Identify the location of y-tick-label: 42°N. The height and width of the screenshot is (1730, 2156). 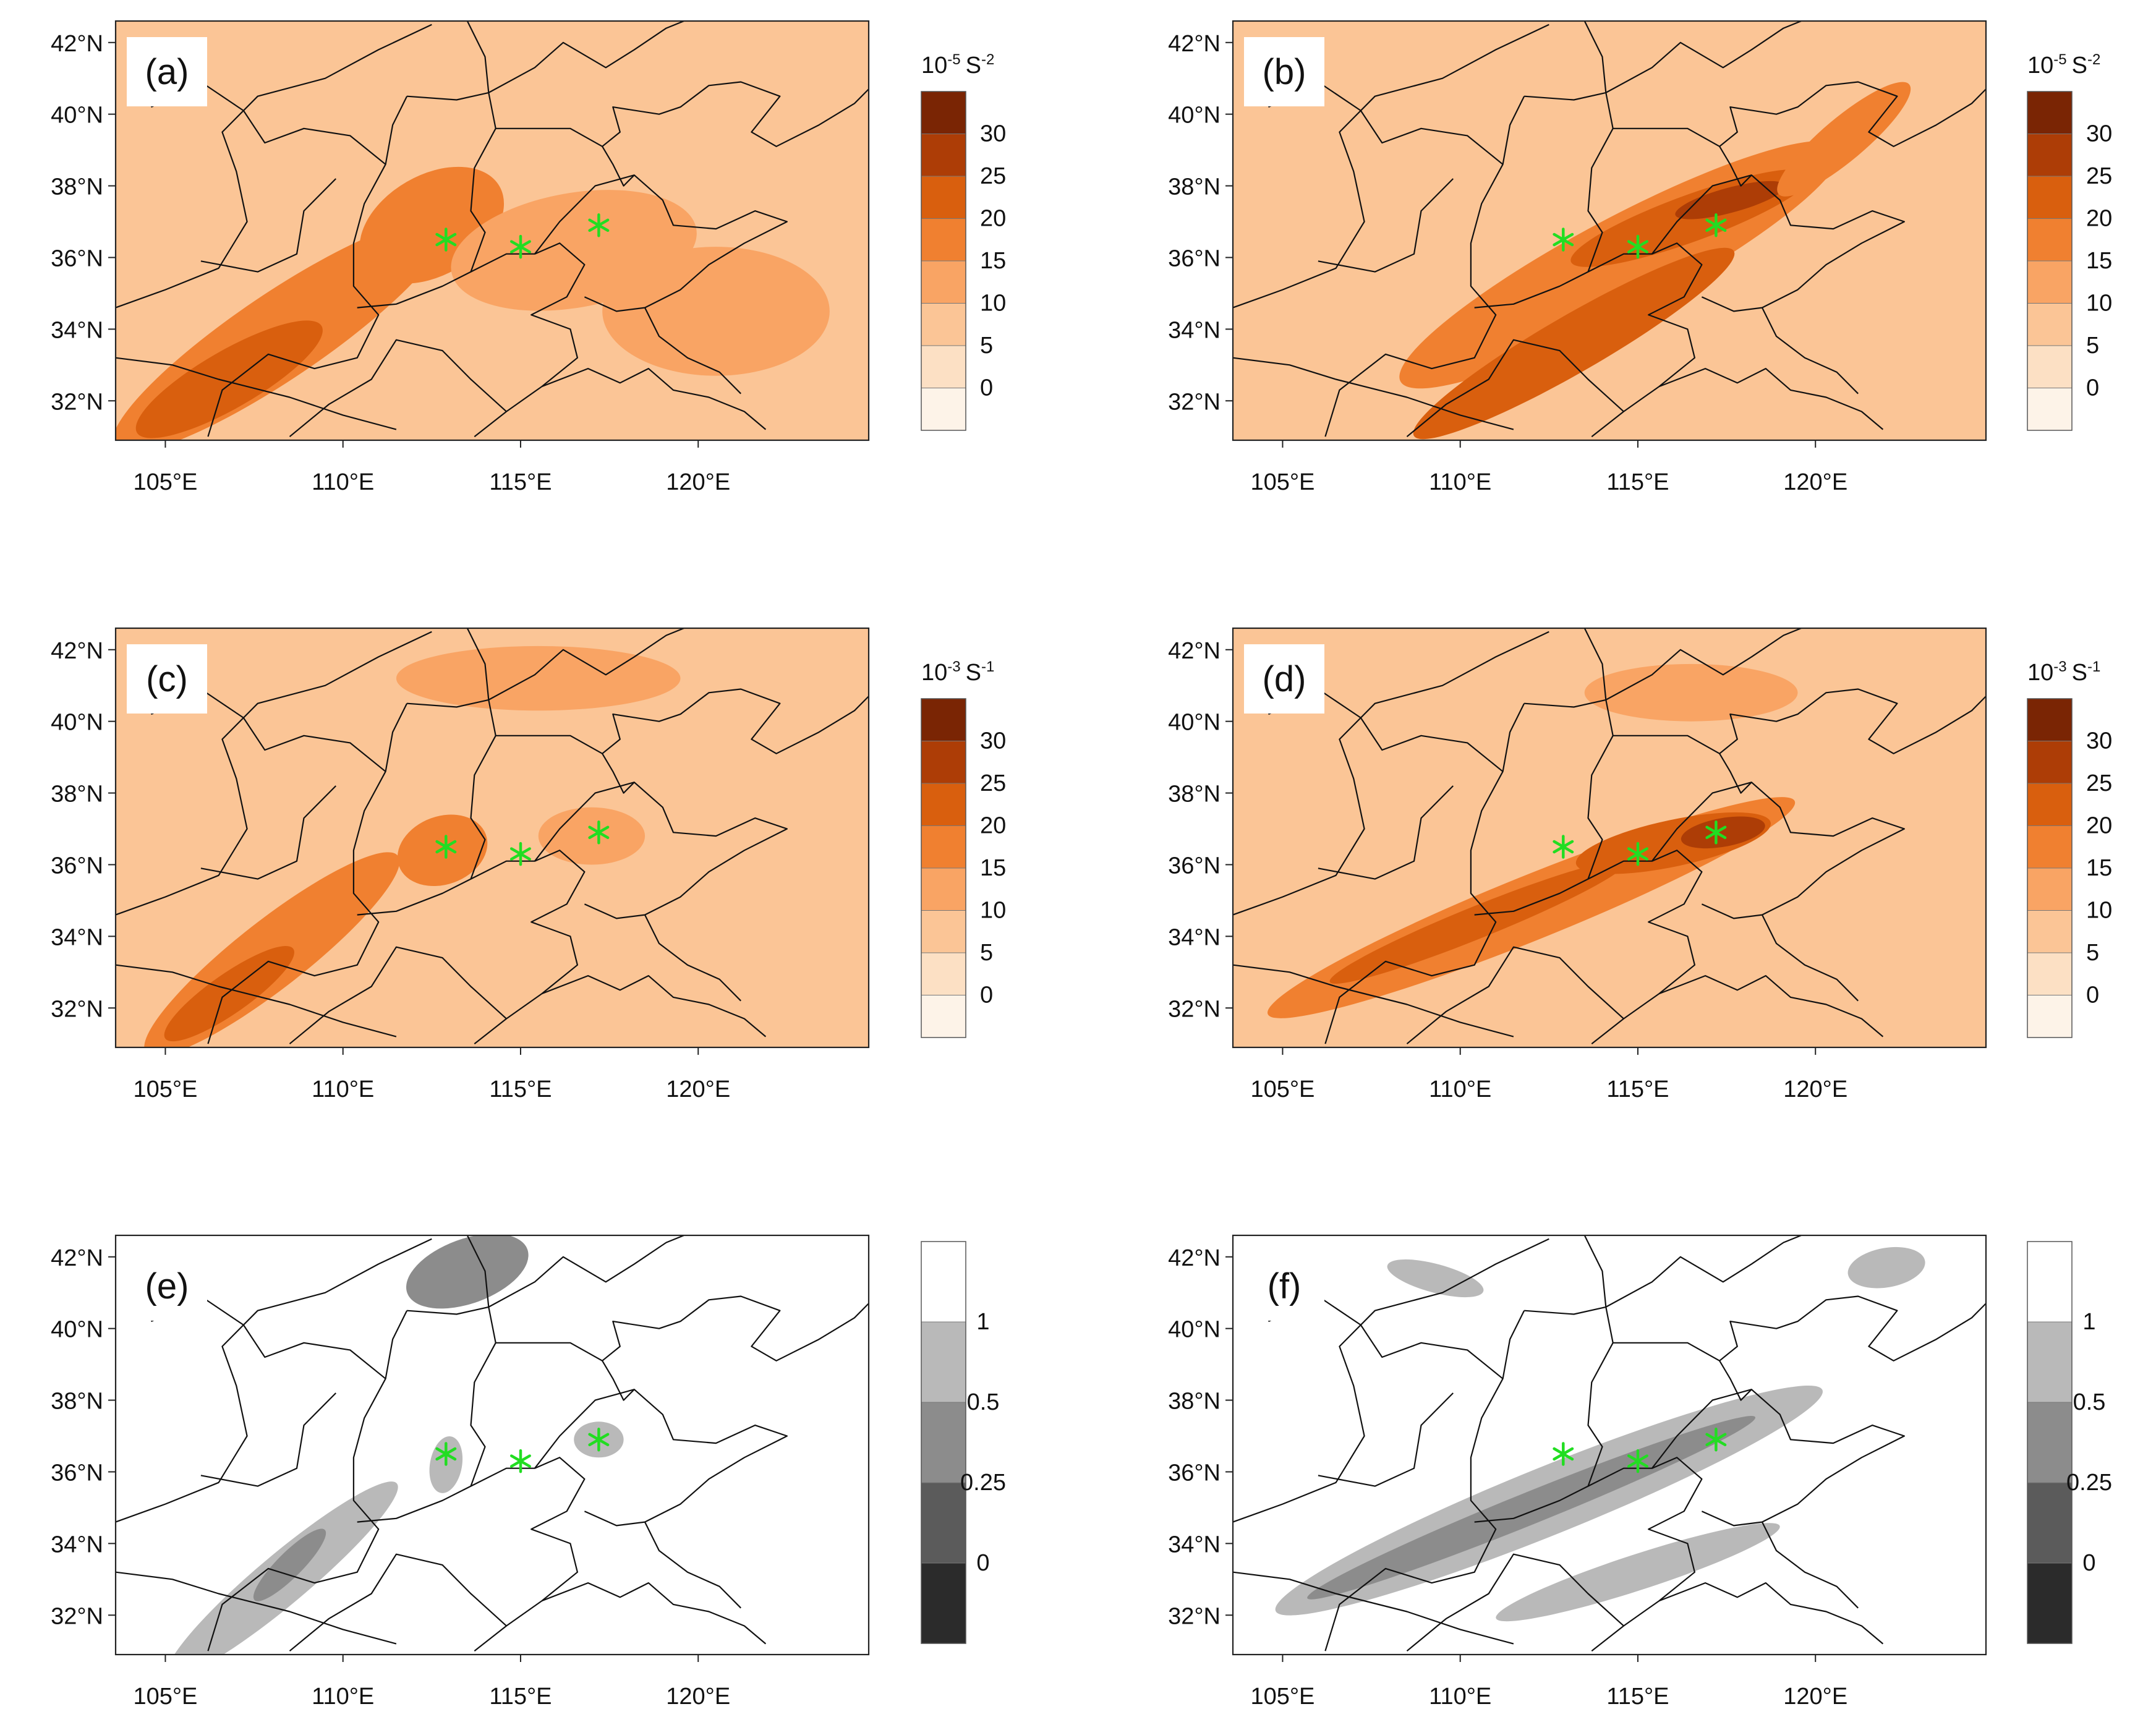
(77, 651).